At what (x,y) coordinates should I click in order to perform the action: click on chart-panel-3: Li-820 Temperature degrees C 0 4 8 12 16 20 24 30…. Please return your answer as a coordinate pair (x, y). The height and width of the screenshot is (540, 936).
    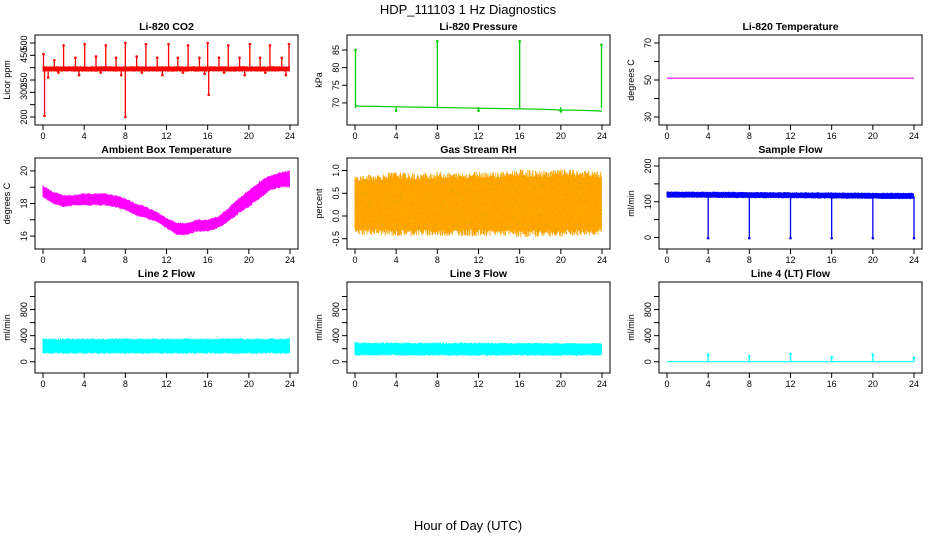
    Looking at the image, I should click on (774, 81).